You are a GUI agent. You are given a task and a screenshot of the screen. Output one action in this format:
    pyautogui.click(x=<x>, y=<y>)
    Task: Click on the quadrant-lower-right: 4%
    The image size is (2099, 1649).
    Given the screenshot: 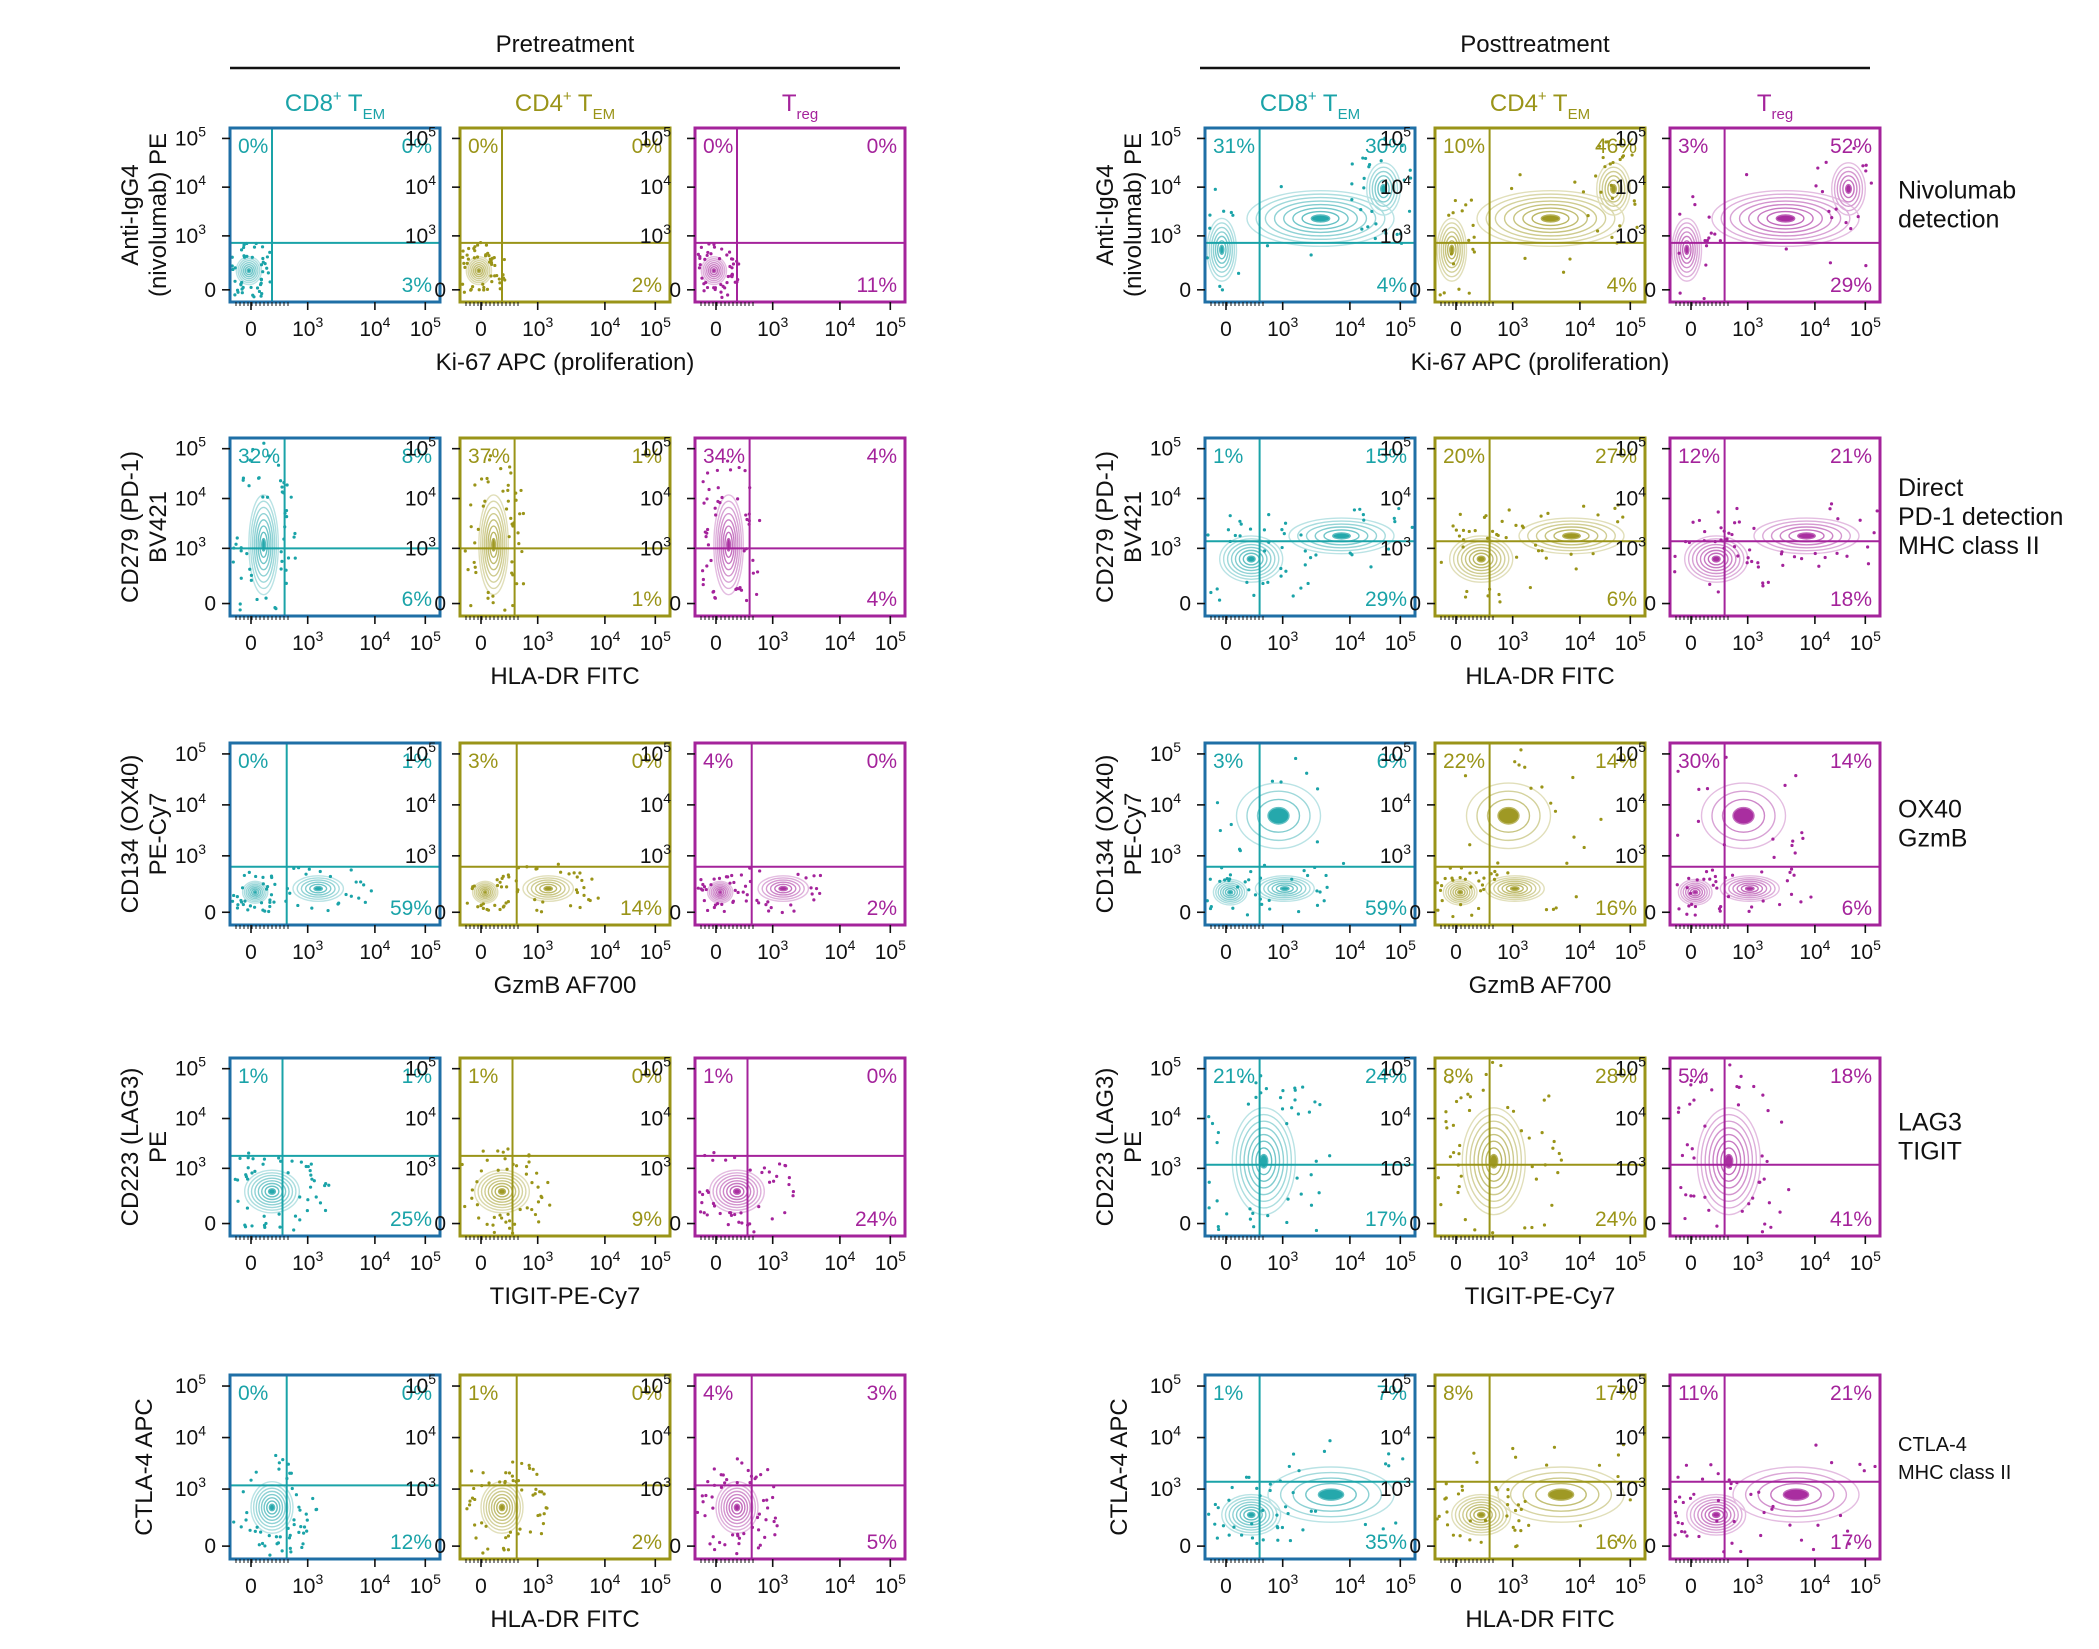 What is the action you would take?
    pyautogui.click(x=1392, y=285)
    